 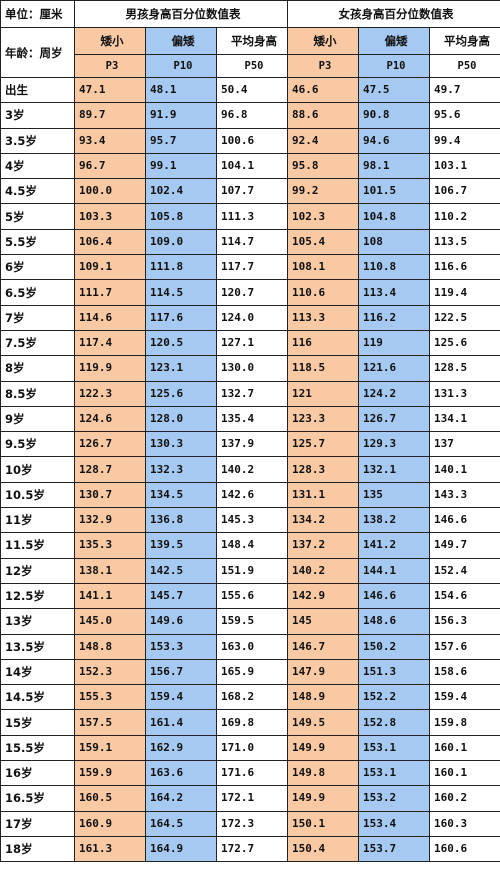 What do you see at coordinates (37, 14) in the screenshot?
I see `unit-label: 单位：厘米` at bounding box center [37, 14].